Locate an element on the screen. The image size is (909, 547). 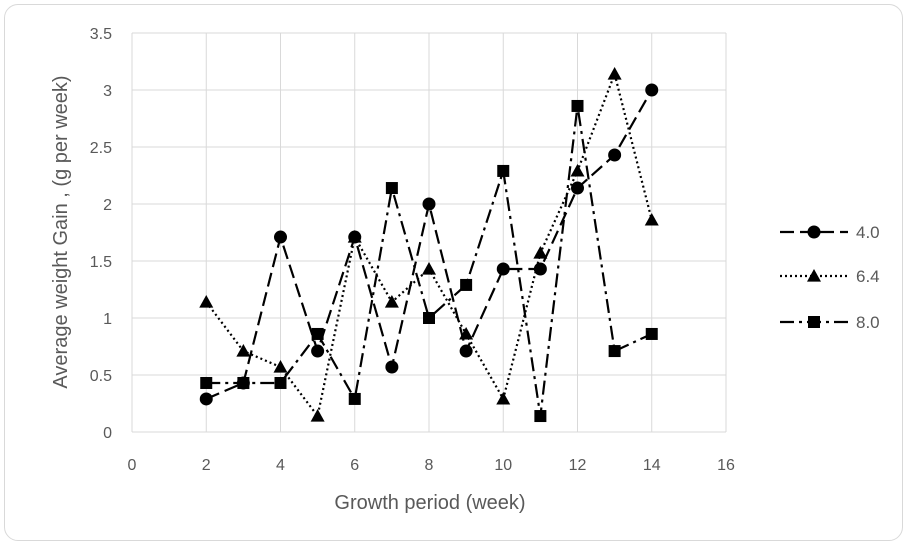
legend-label: 6.4 is located at coordinates (868, 276).